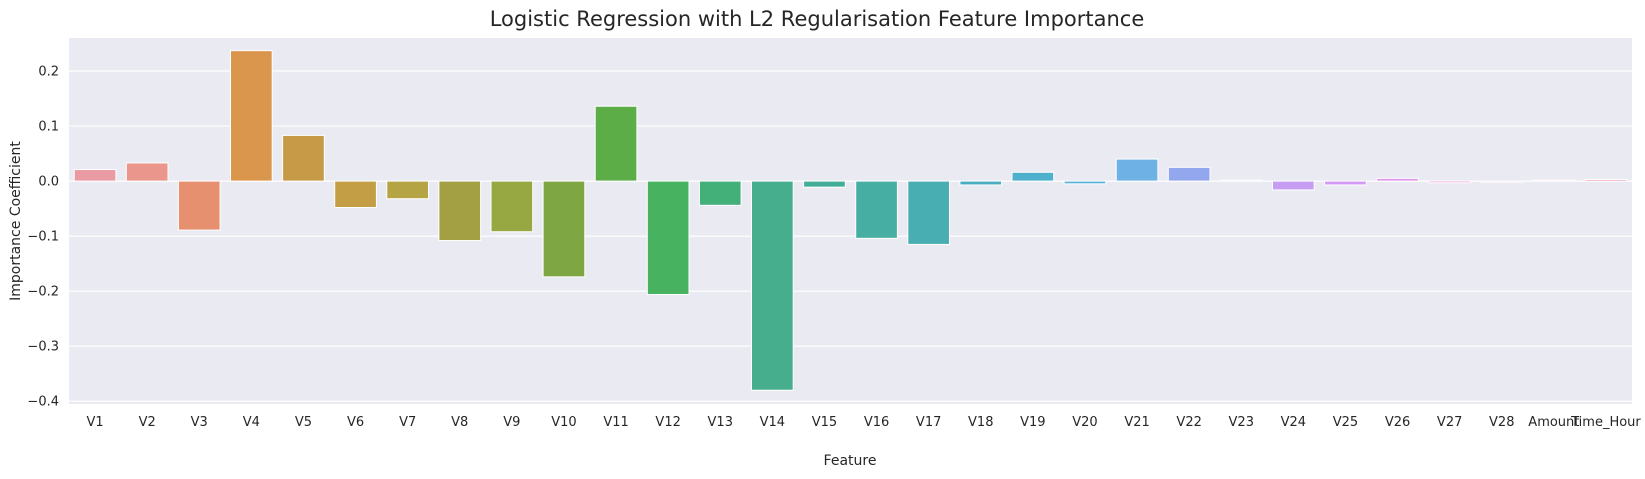 This screenshot has width=1645, height=479. Describe the element at coordinates (1137, 170) in the screenshot. I see `bar-v21` at that location.